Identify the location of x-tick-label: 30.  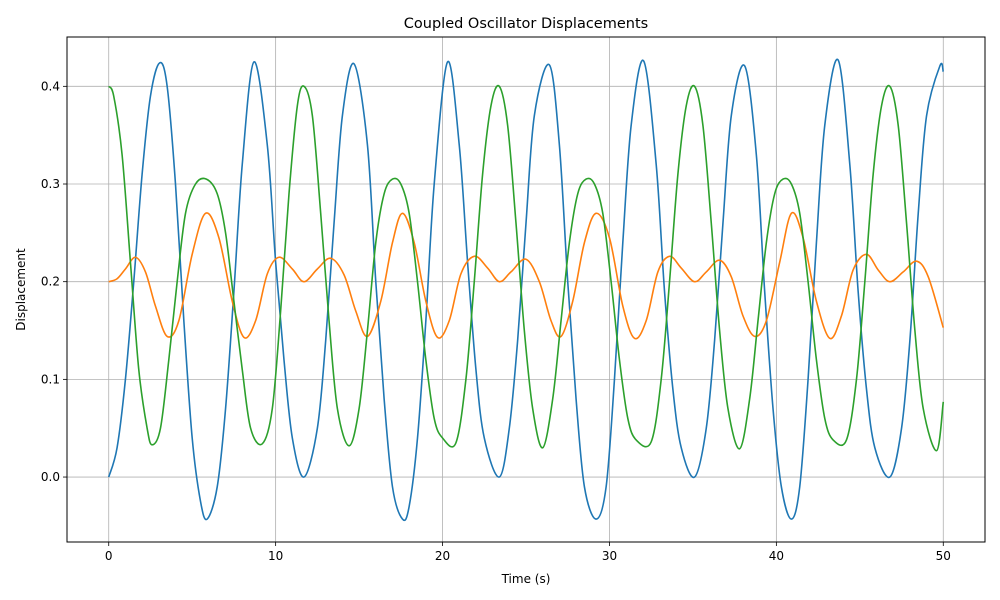
(609, 556).